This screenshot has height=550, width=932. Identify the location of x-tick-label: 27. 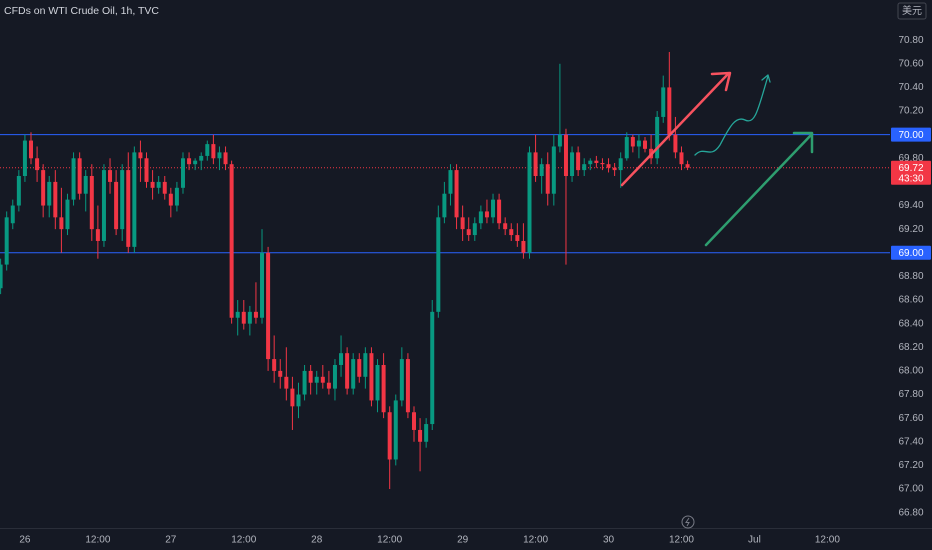
(171, 540).